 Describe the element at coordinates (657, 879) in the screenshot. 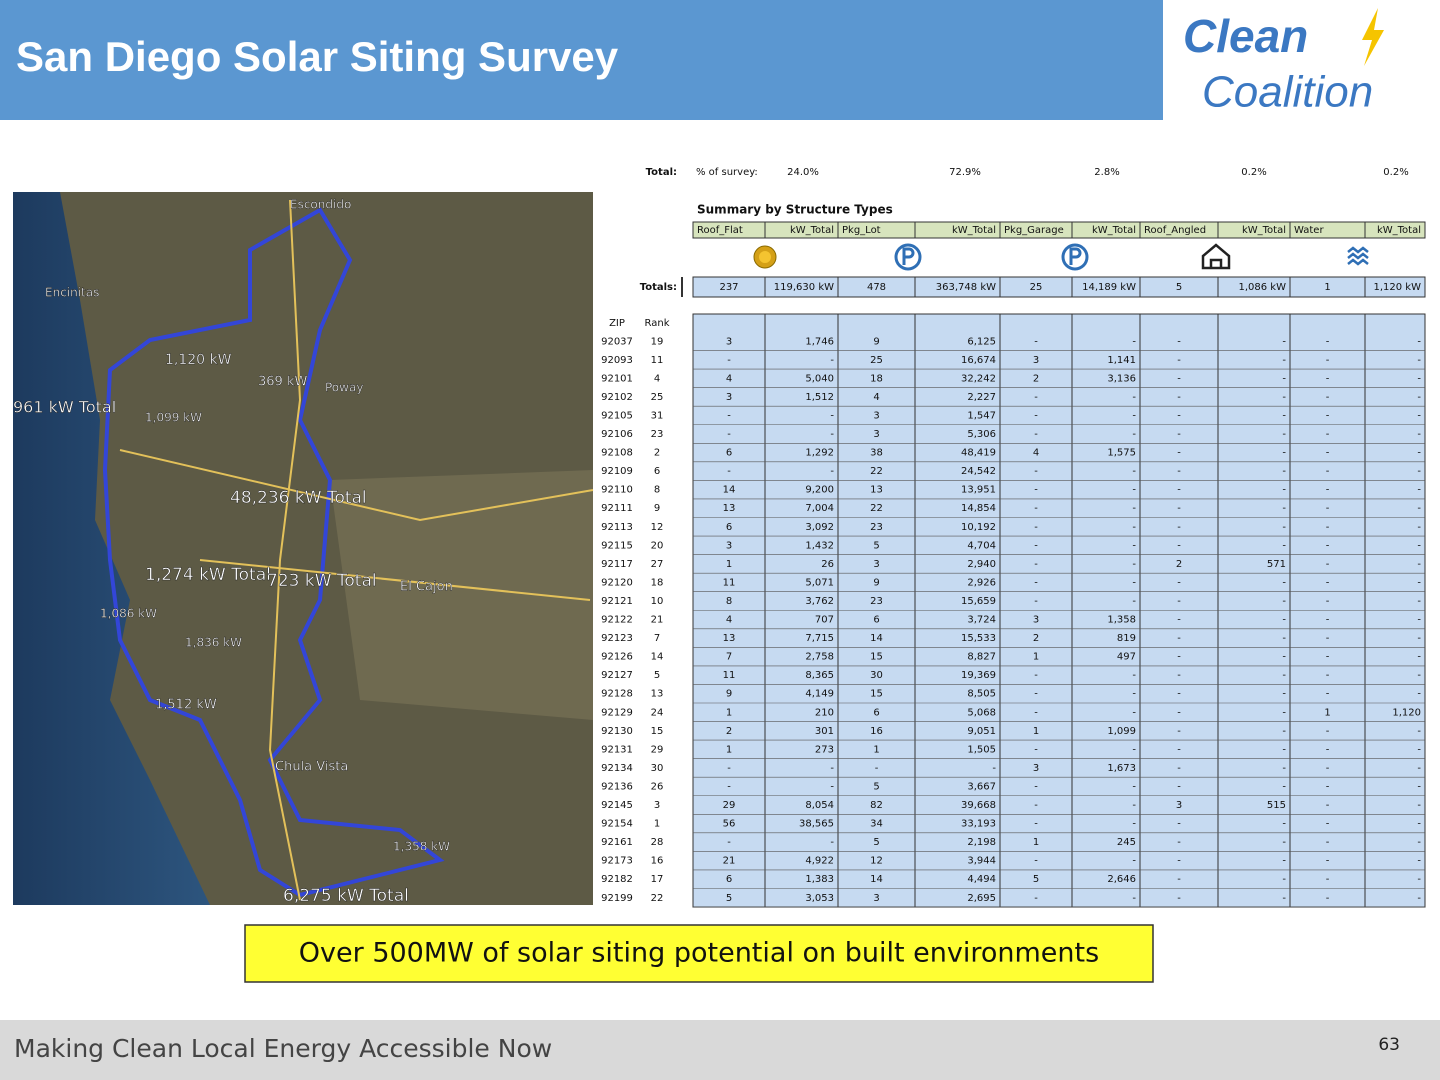

I see `cell: 17` at that location.